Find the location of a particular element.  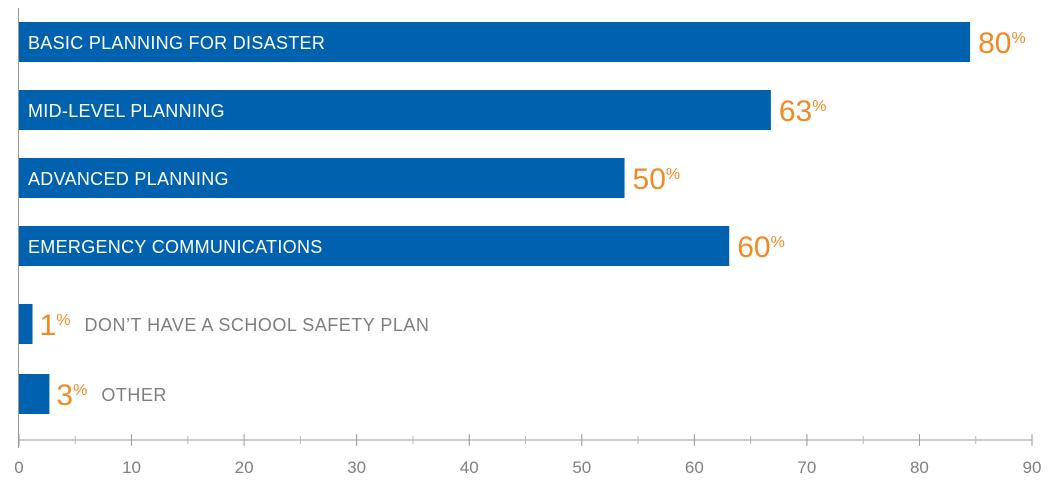

x-tick-label: 50 is located at coordinates (581, 467).